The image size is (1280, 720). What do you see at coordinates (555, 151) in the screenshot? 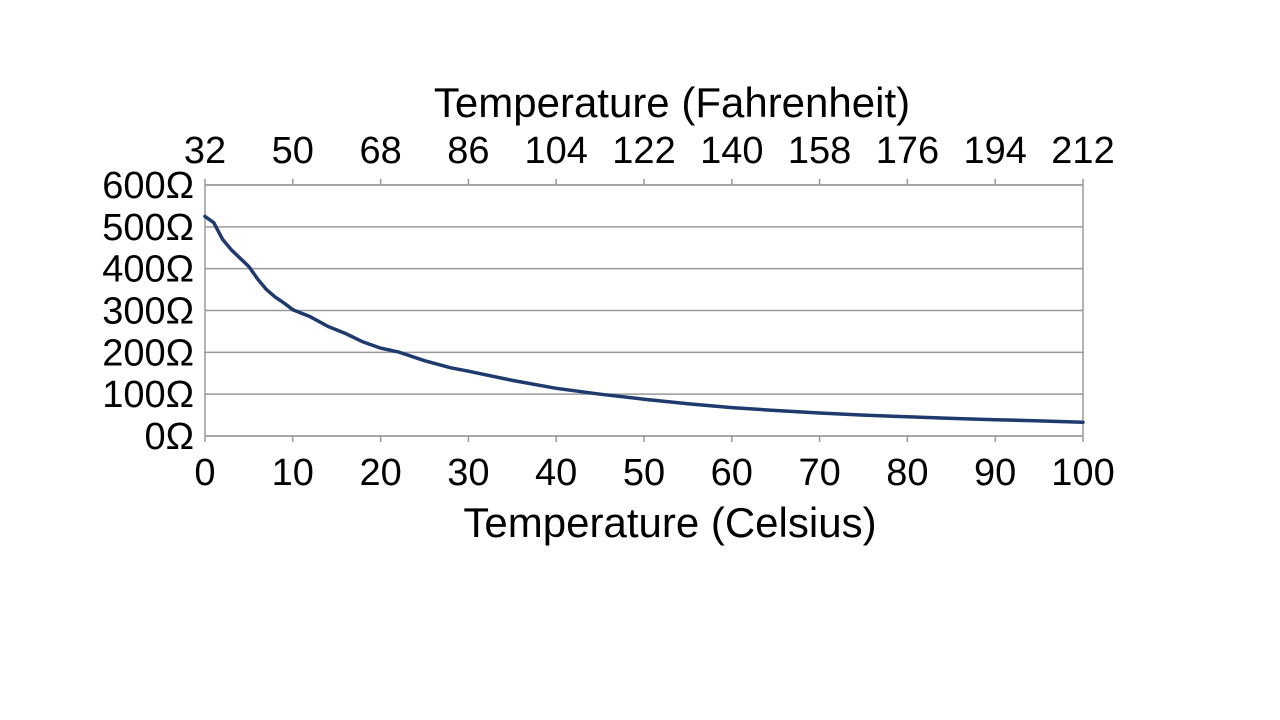
I see `x2-tick-label: 104` at bounding box center [555, 151].